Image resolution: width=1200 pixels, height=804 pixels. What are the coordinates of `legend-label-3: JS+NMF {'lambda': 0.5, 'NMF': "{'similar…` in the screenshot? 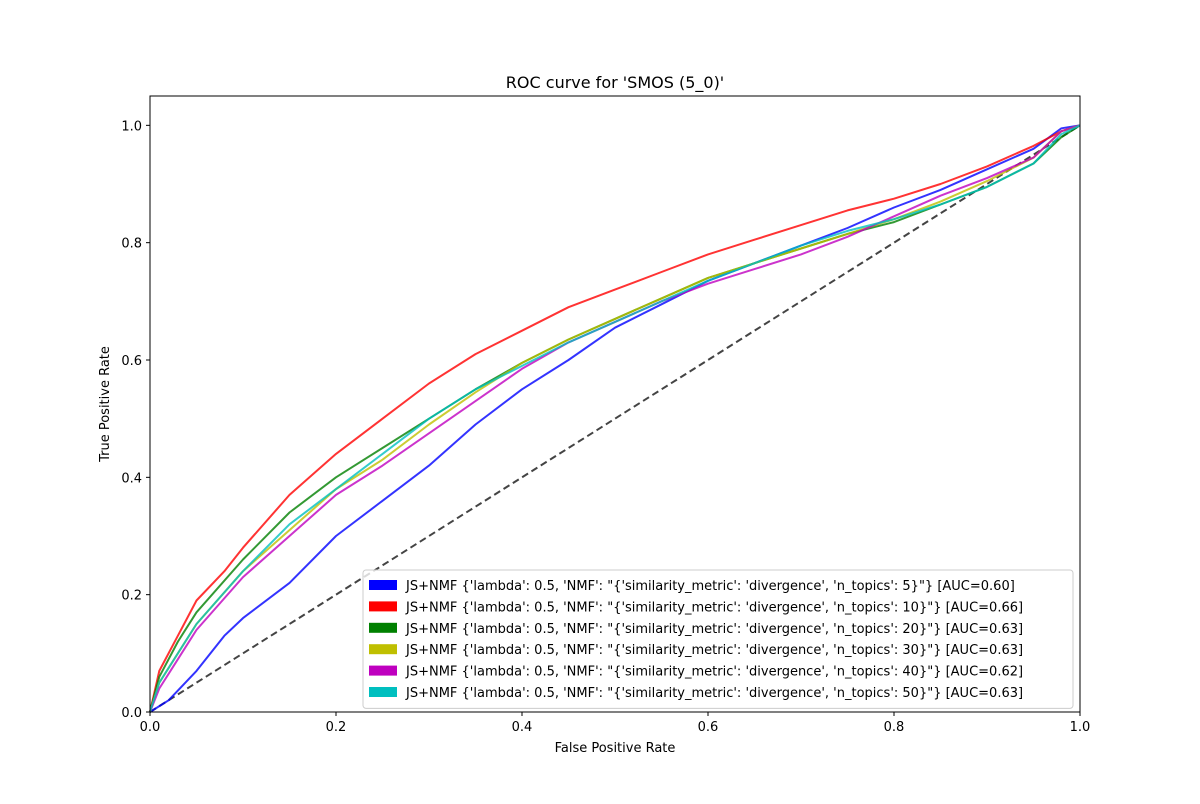 It's located at (714, 629).